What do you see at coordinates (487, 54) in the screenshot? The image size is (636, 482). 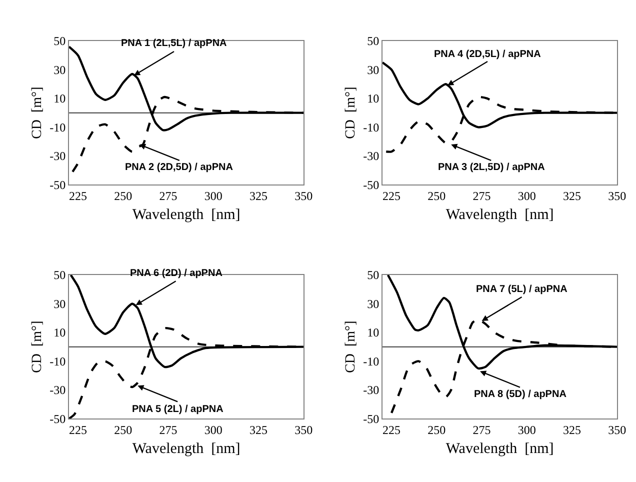 I see `annotation: PNA 4 (2D,5L) / apPNA` at bounding box center [487, 54].